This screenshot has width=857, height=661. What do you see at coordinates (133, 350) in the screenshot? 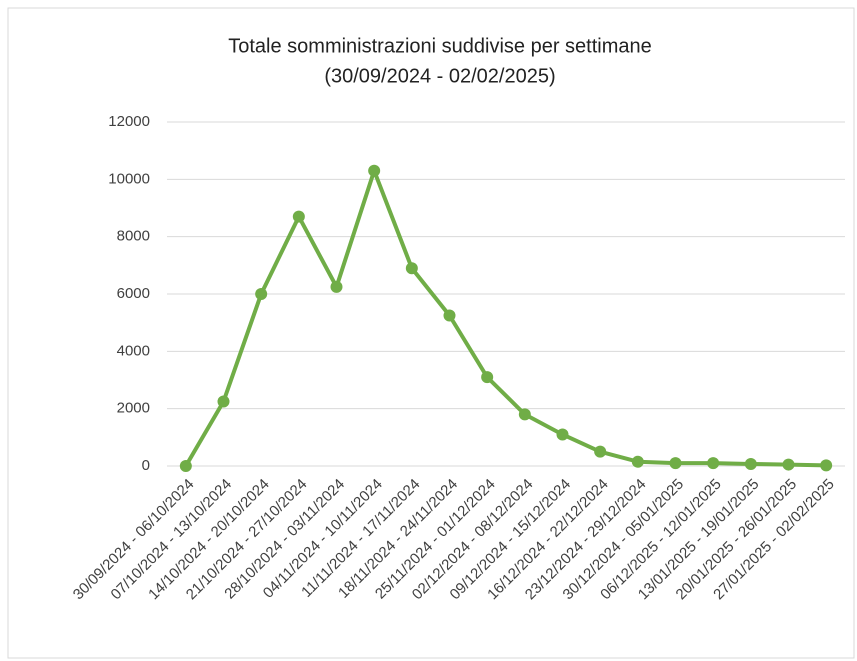
I see `y-tick-label: 4000` at bounding box center [133, 350].